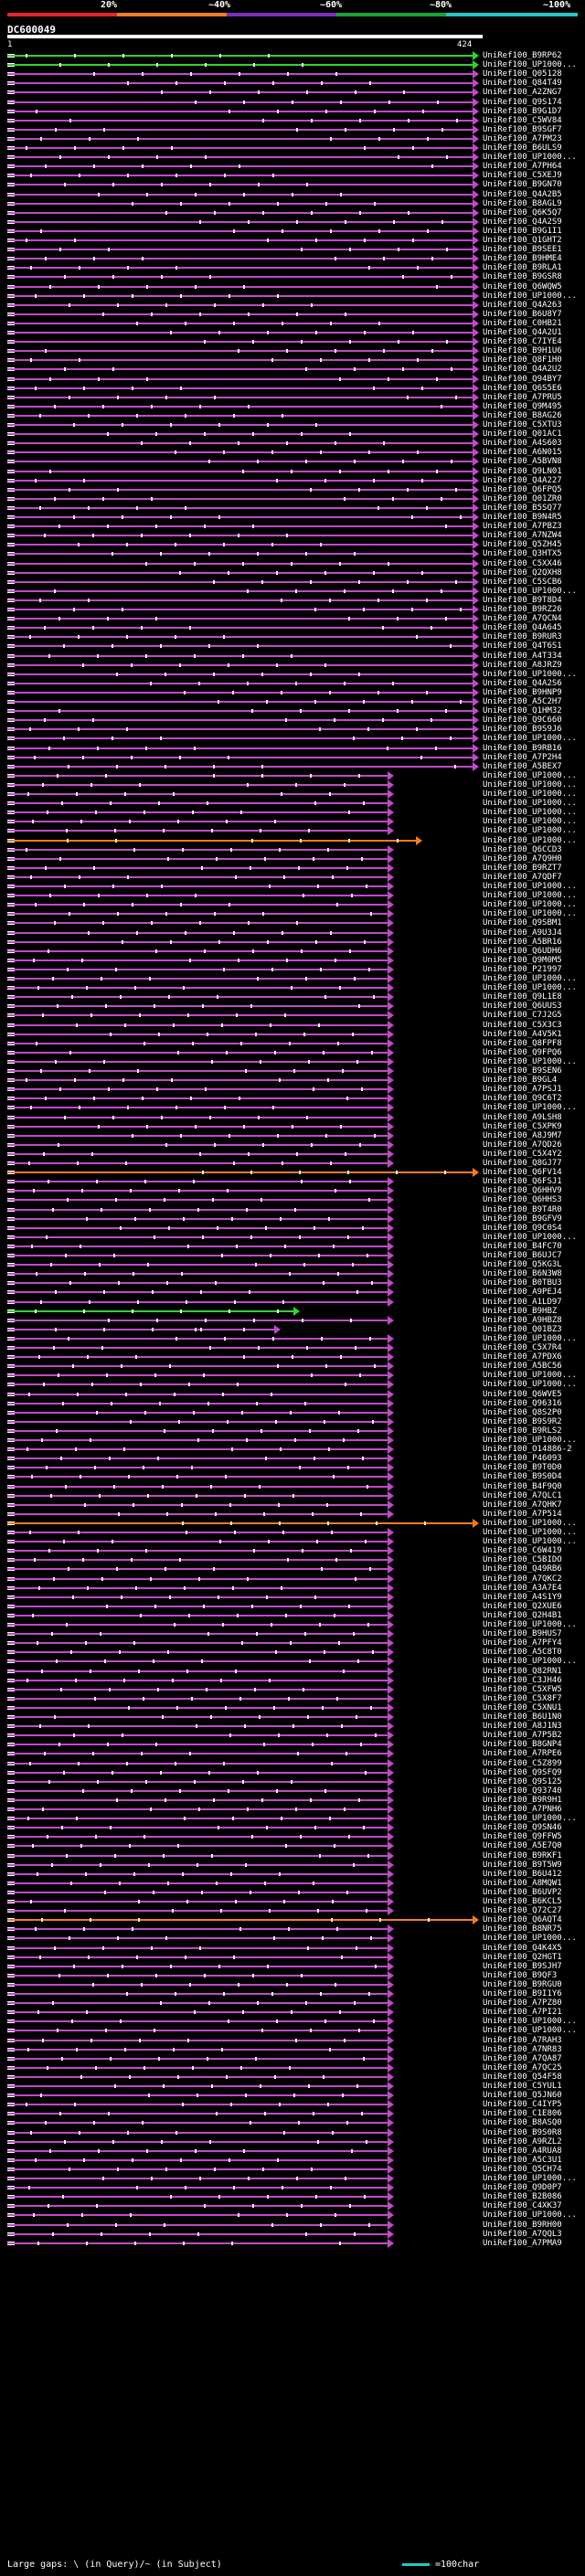  I want to click on hit-label: UniRef100_C1E806, so click(522, 2114).